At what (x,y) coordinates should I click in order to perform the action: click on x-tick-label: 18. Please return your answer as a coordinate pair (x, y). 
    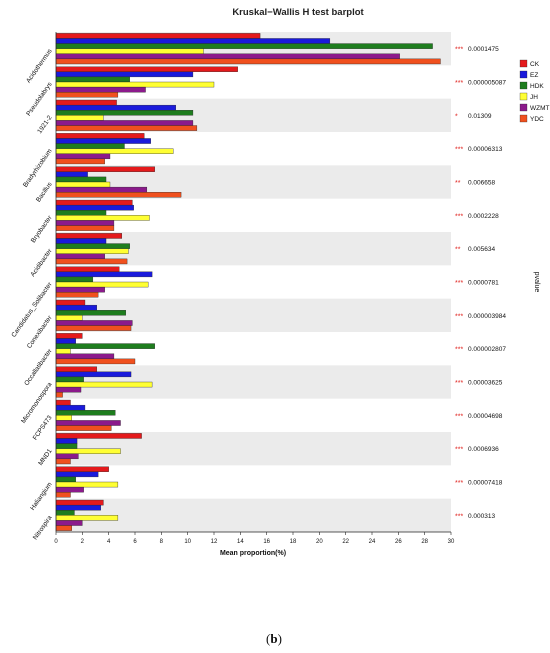
    Looking at the image, I should click on (293, 542).